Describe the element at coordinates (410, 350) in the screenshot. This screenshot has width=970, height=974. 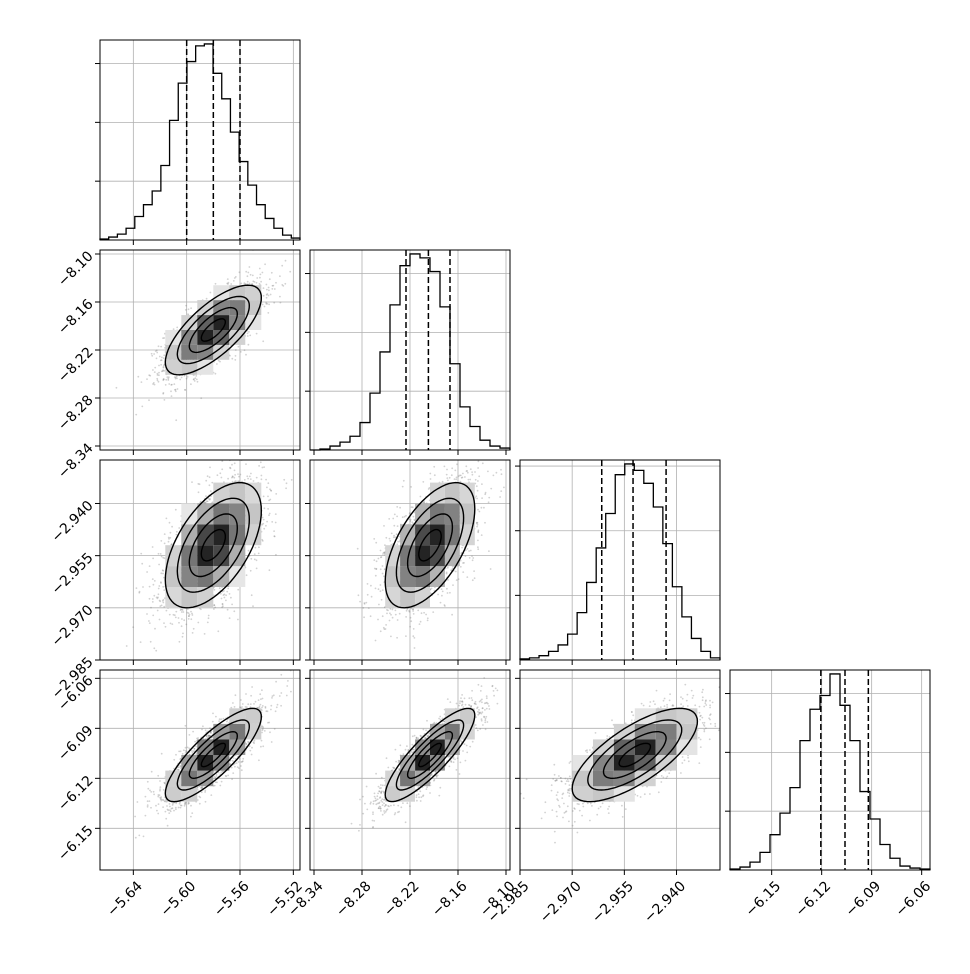
I see `grid-lines` at that location.